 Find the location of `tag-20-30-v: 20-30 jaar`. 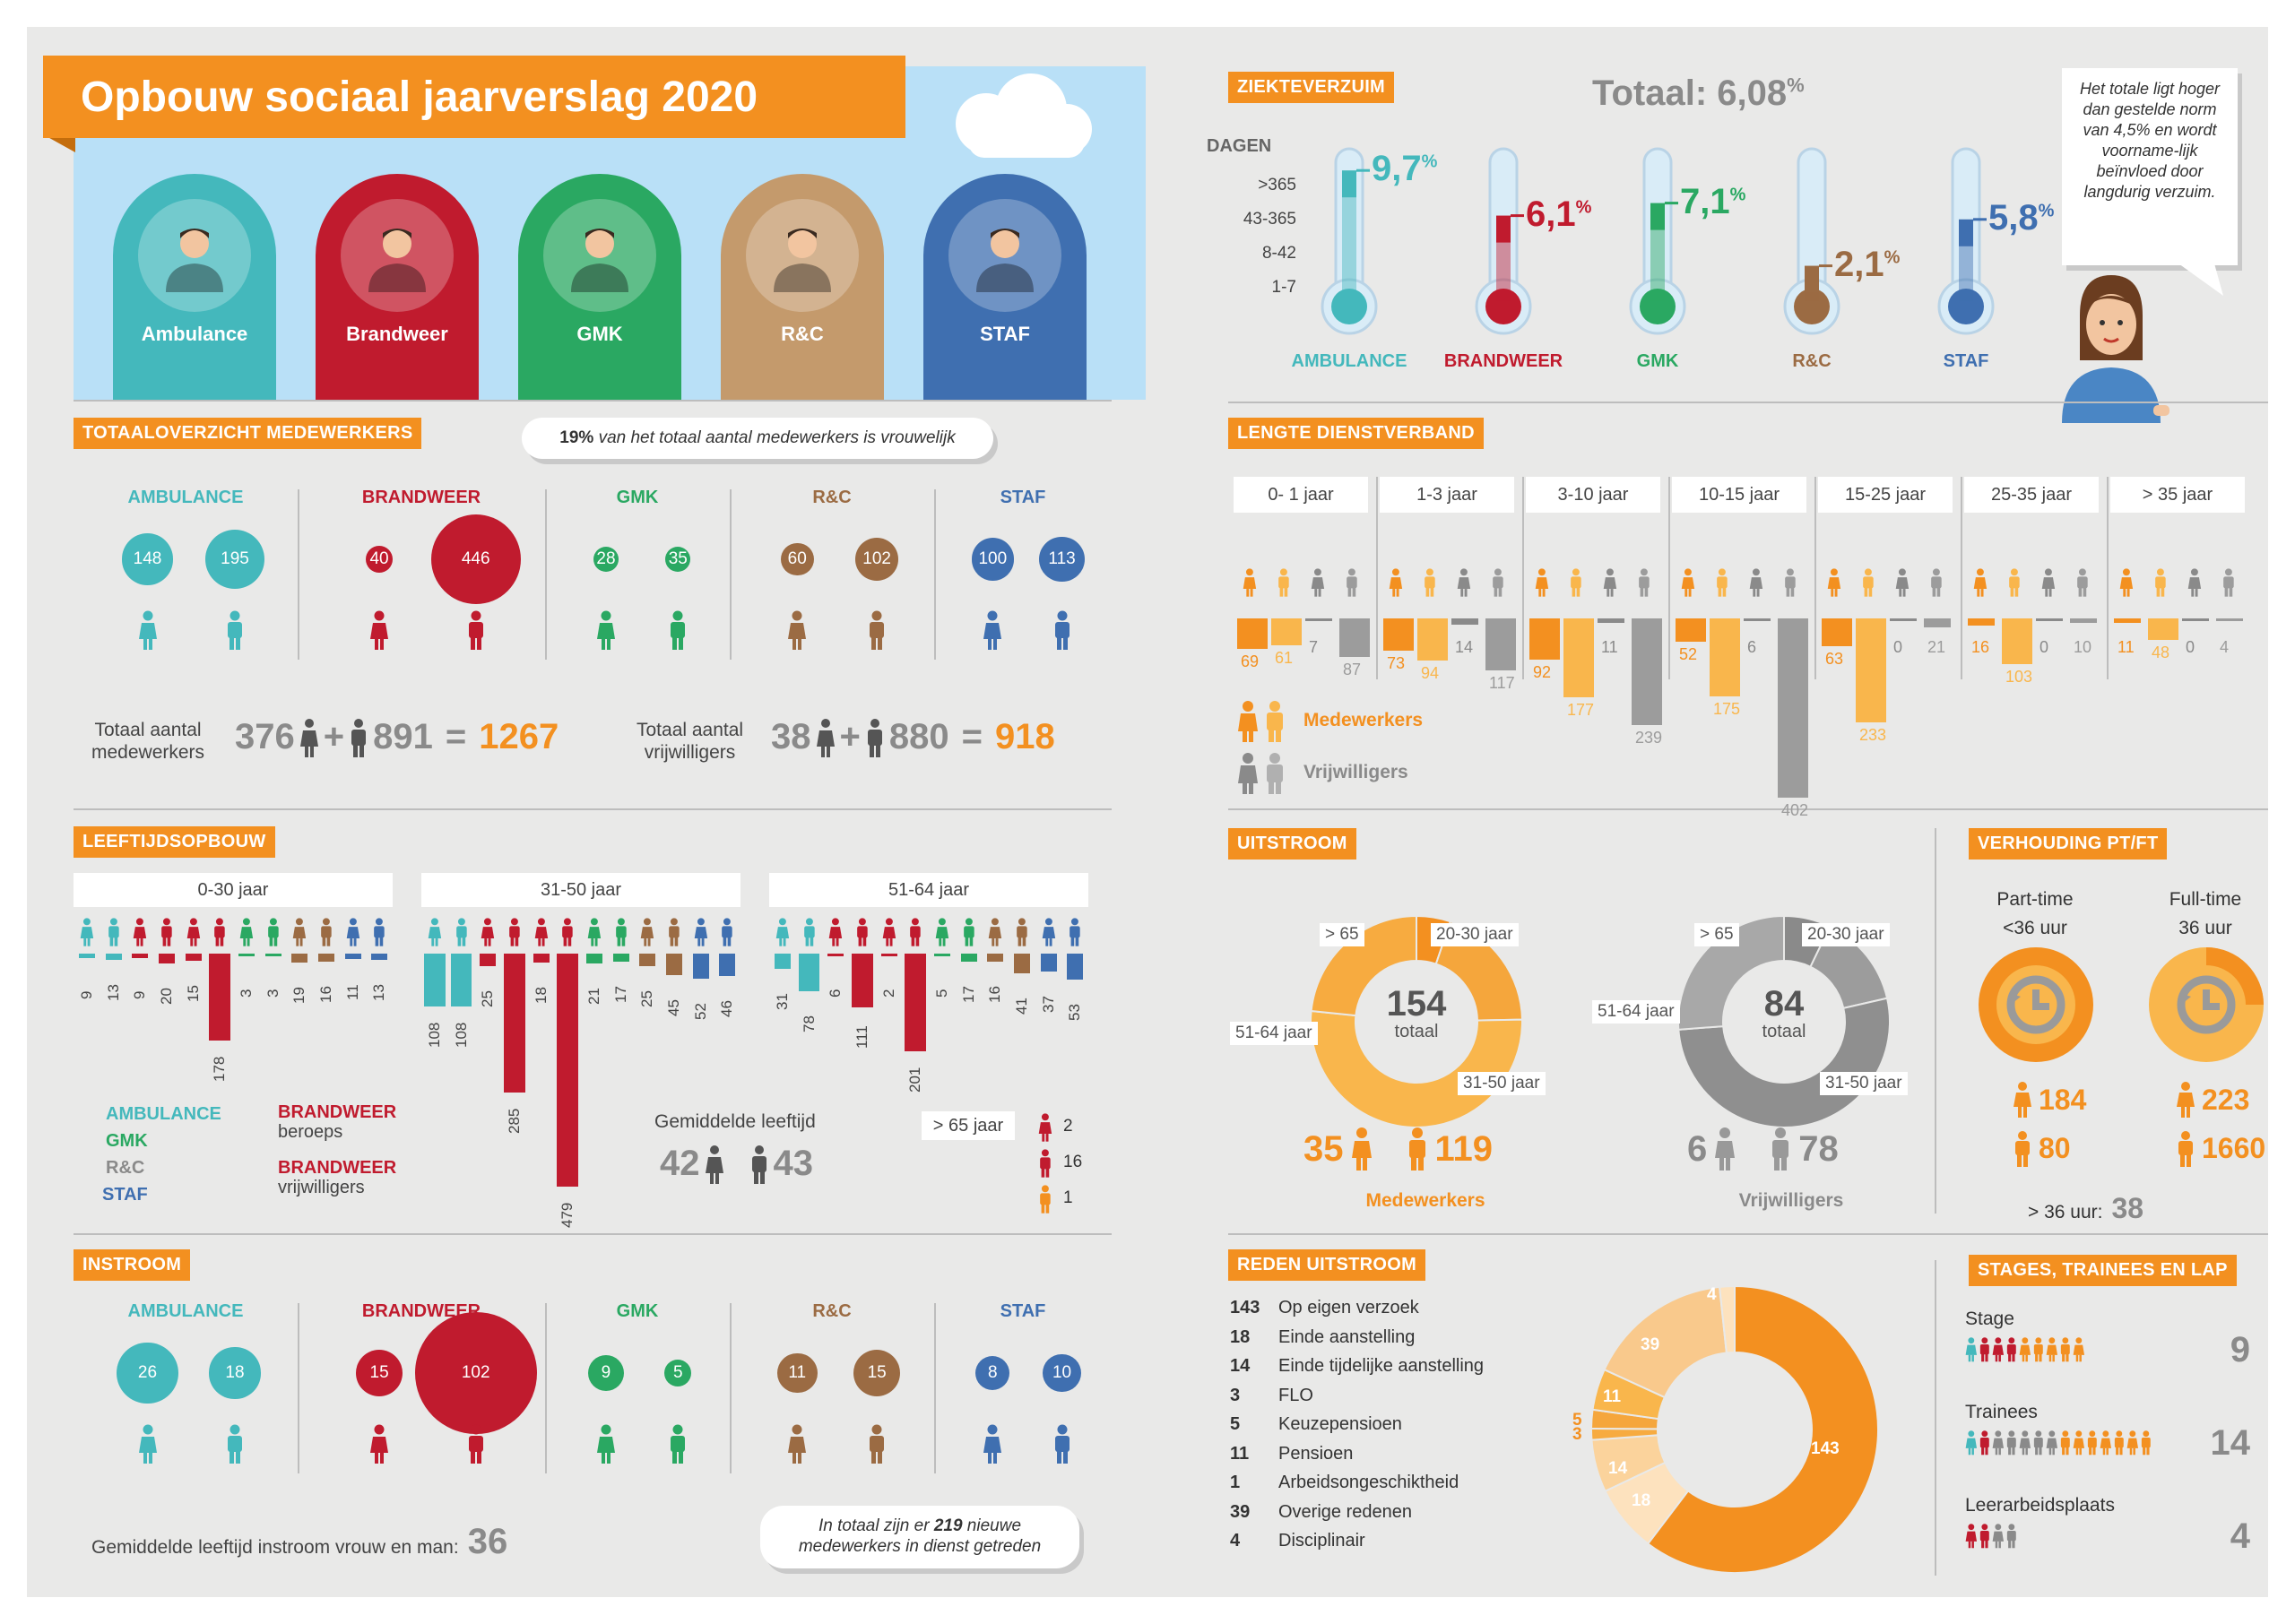

tag-20-30-v: 20-30 jaar is located at coordinates (1846, 934).